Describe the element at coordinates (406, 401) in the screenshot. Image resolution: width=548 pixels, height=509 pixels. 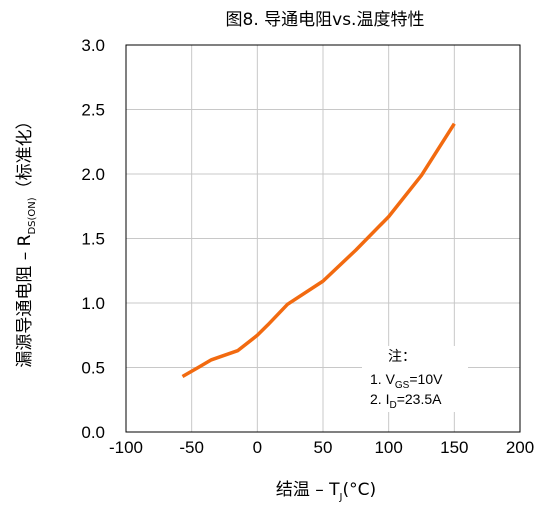
I see `annotation-line-2: 2. ID=23.5A` at that location.